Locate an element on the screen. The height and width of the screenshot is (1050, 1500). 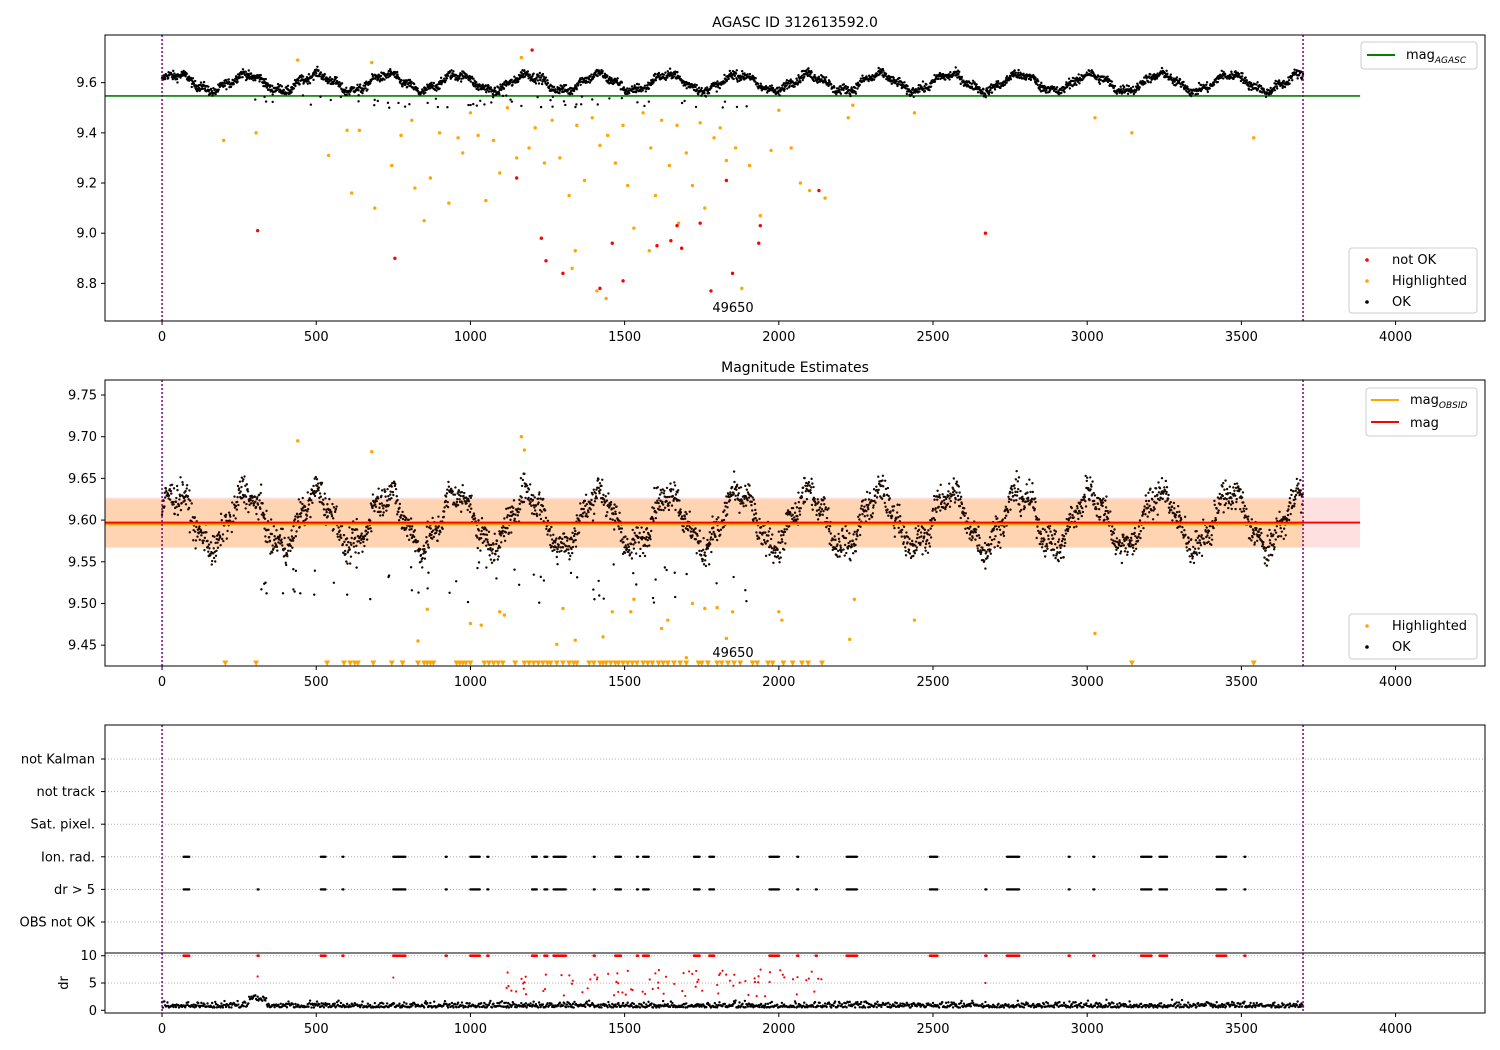
x-tick-label: 1000 is located at coordinates (470, 337).